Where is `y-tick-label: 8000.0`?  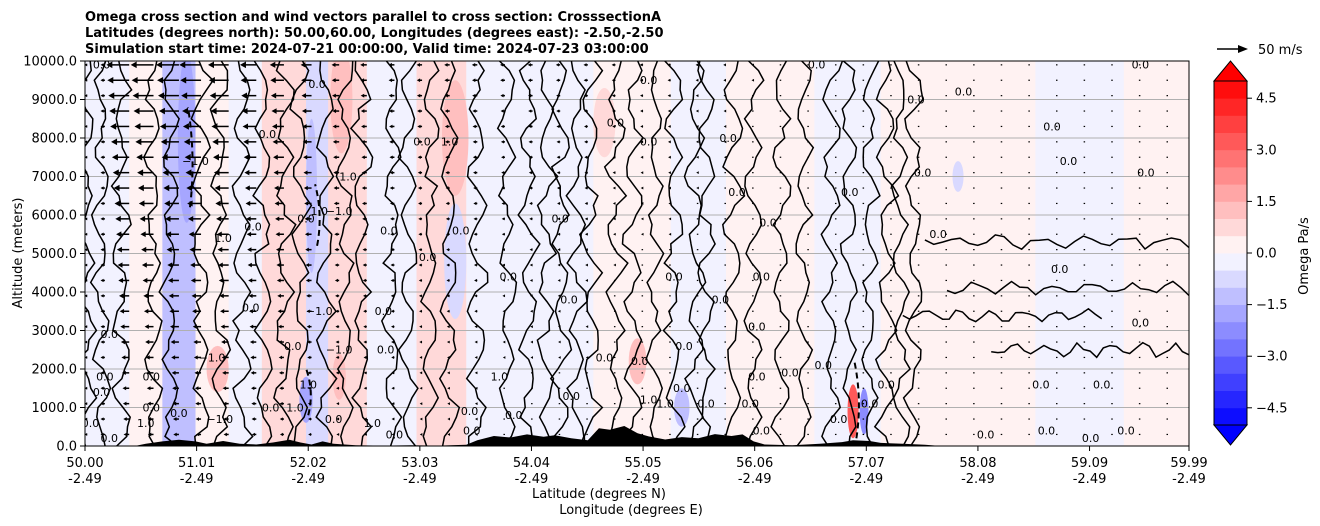 y-tick-label: 8000.0 is located at coordinates (55, 139).